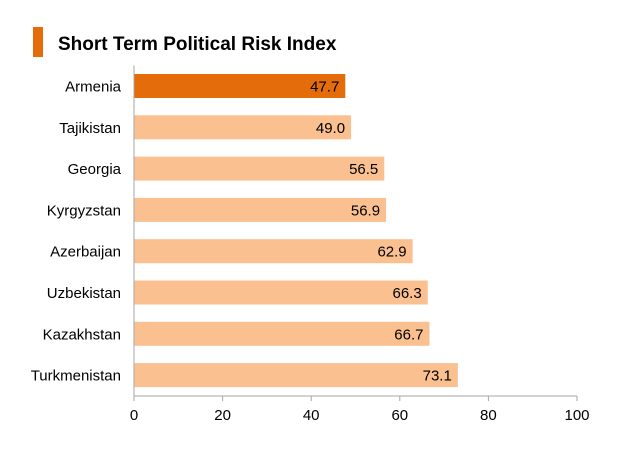 This screenshot has width=630, height=454. Describe the element at coordinates (311, 415) in the screenshot. I see `x-tick-label-40: 40` at that location.